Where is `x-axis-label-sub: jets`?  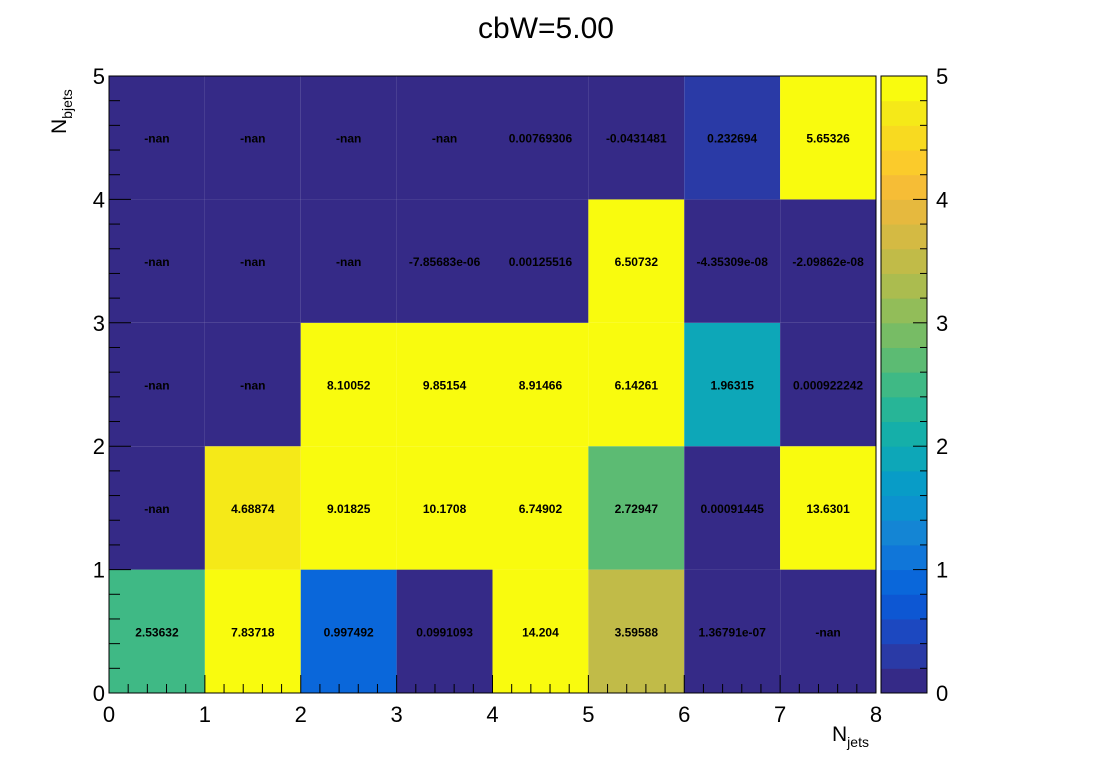
x-axis-label-sub: jets is located at coordinates (857, 742).